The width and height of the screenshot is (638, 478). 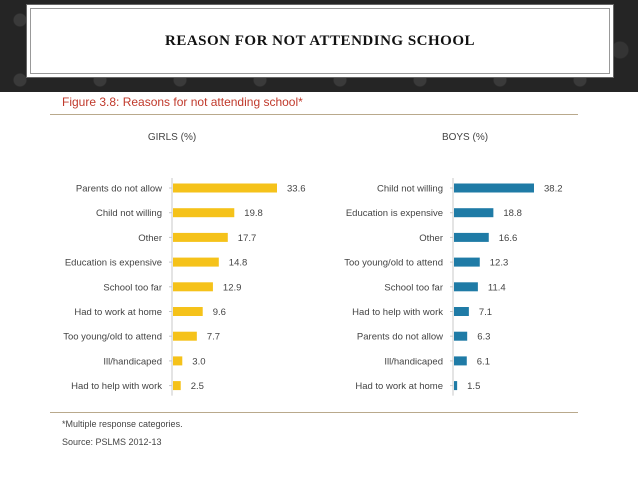 What do you see at coordinates (431, 238) in the screenshot?
I see `boys-category-label: Other` at bounding box center [431, 238].